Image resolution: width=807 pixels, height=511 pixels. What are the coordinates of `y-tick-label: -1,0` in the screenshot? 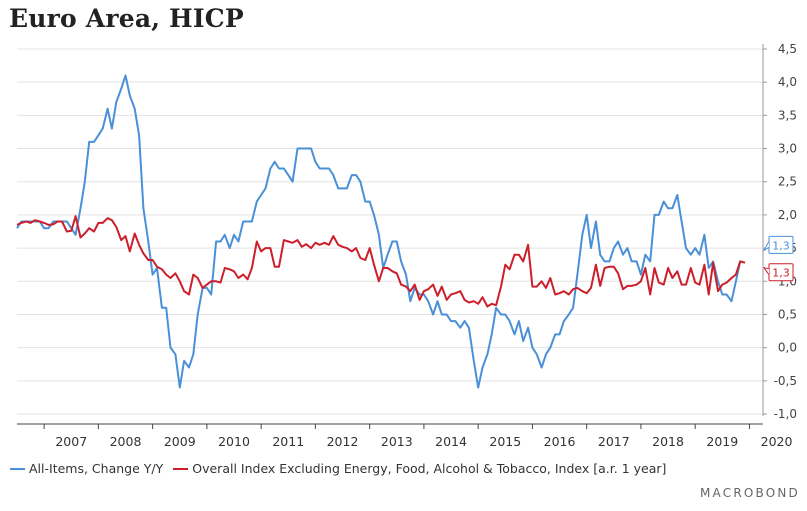 It's located at (785, 414).